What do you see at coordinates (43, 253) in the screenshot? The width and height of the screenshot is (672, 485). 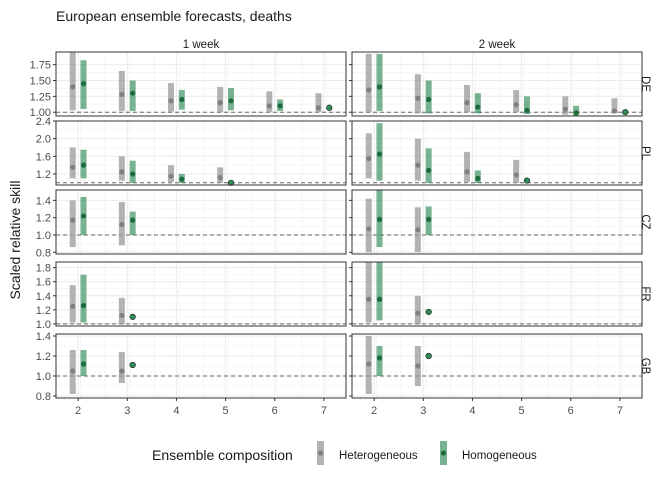 I see `y-tick-label: 0.8` at bounding box center [43, 253].